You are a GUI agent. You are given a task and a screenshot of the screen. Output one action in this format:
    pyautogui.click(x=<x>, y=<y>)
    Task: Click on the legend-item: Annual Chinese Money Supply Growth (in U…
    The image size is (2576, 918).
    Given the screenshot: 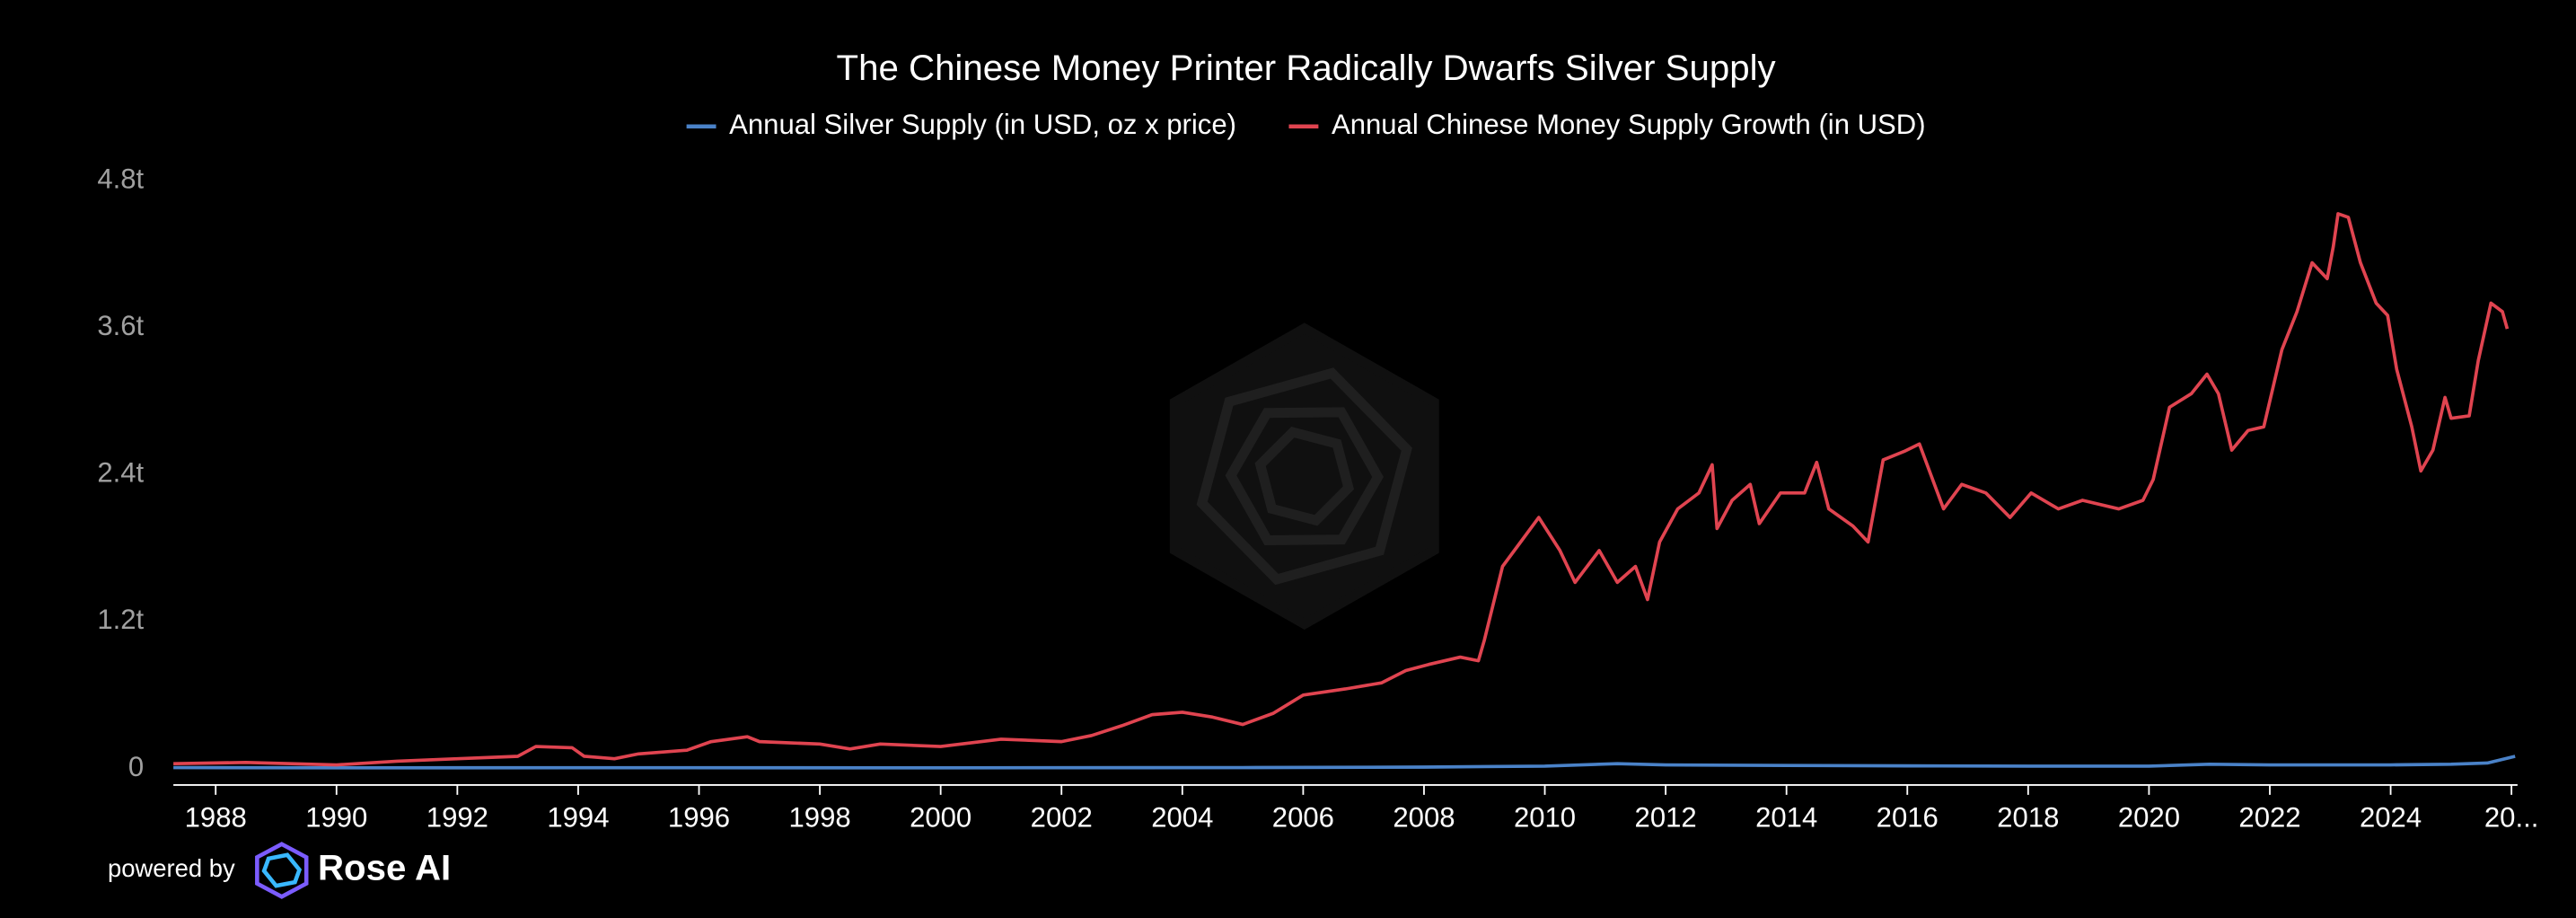 What is the action you would take?
    pyautogui.click(x=1607, y=124)
    